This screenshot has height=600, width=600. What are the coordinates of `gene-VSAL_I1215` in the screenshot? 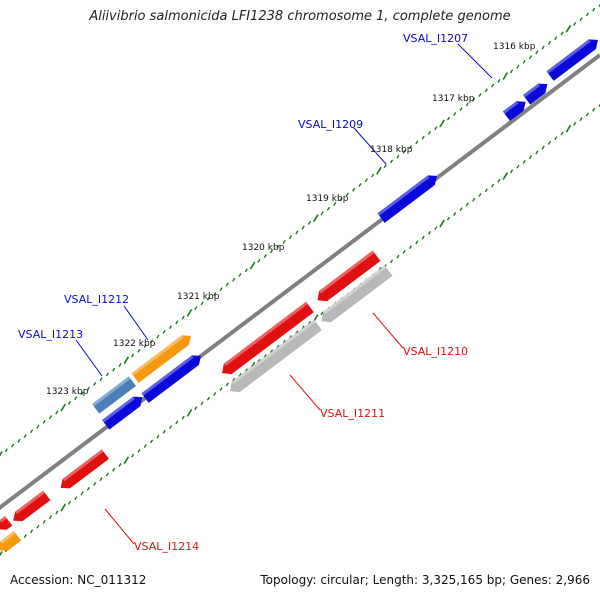 It's located at (30, 508).